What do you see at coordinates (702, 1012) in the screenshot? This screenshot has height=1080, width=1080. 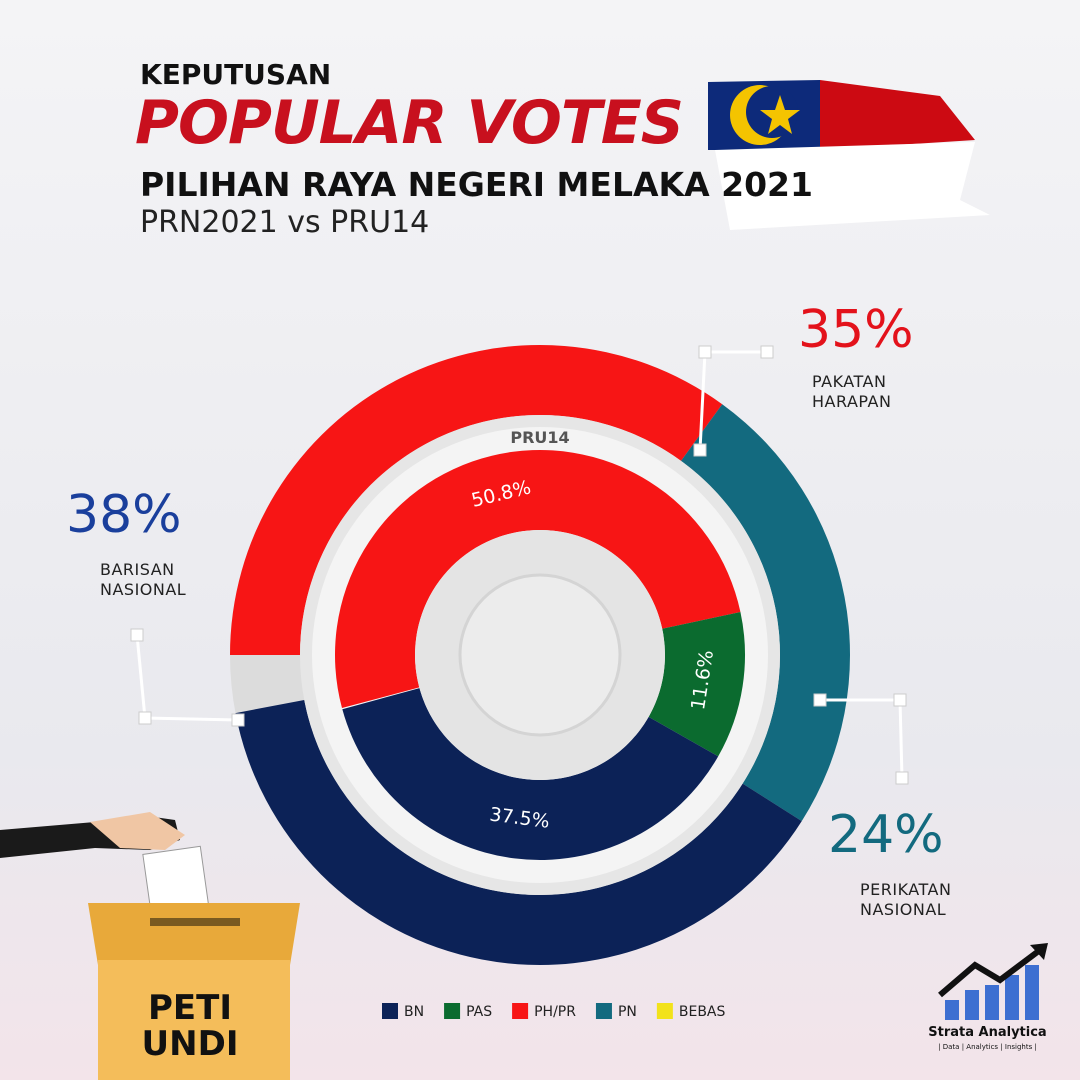 I see `legend-label: BEBAS` at bounding box center [702, 1012].